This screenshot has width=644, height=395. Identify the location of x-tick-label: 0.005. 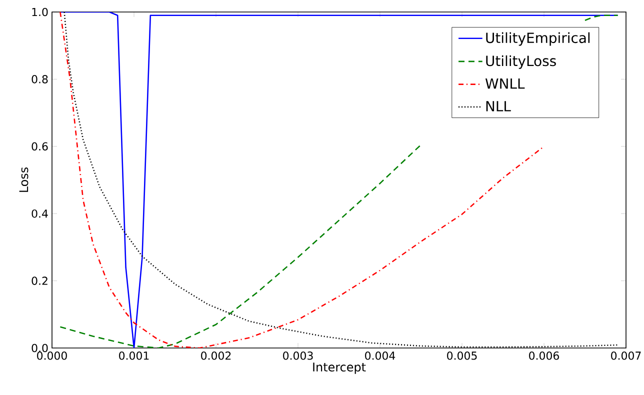
(462, 356).